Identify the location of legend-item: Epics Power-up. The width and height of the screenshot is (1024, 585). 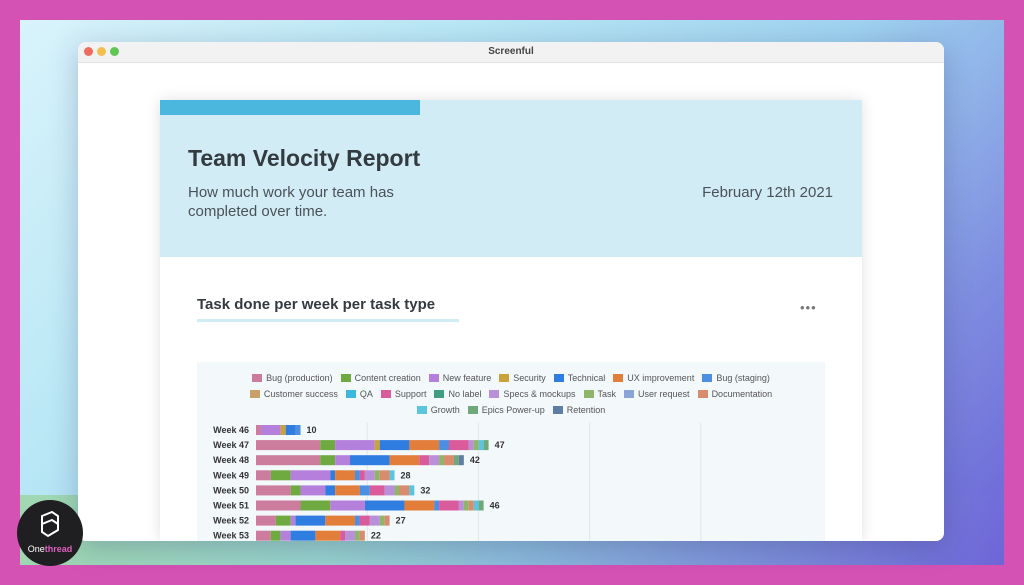
(506, 410).